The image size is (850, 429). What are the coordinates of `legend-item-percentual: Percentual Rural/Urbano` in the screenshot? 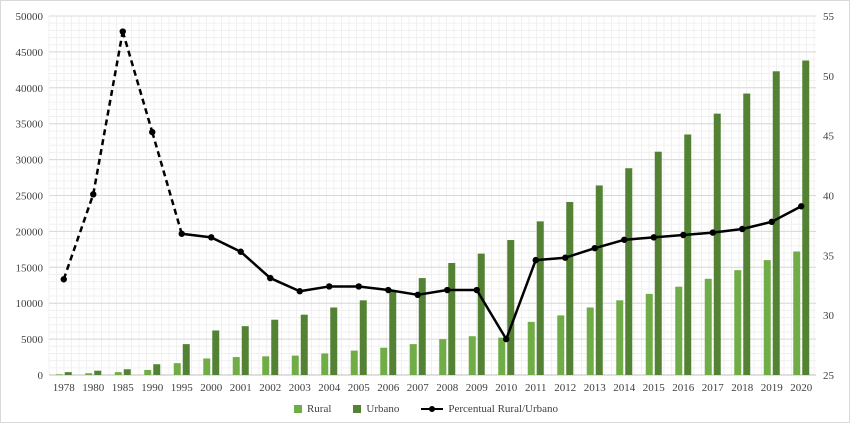 It's located at (489, 409).